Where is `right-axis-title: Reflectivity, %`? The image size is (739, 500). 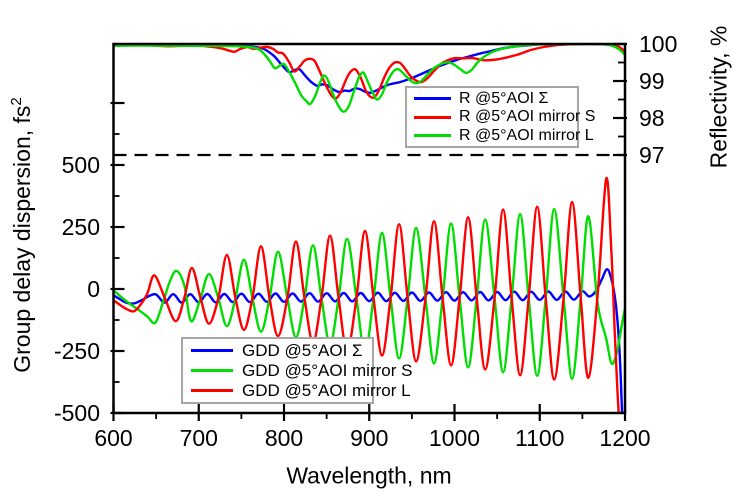
right-axis-title: Reflectivity, % is located at coordinates (718, 97).